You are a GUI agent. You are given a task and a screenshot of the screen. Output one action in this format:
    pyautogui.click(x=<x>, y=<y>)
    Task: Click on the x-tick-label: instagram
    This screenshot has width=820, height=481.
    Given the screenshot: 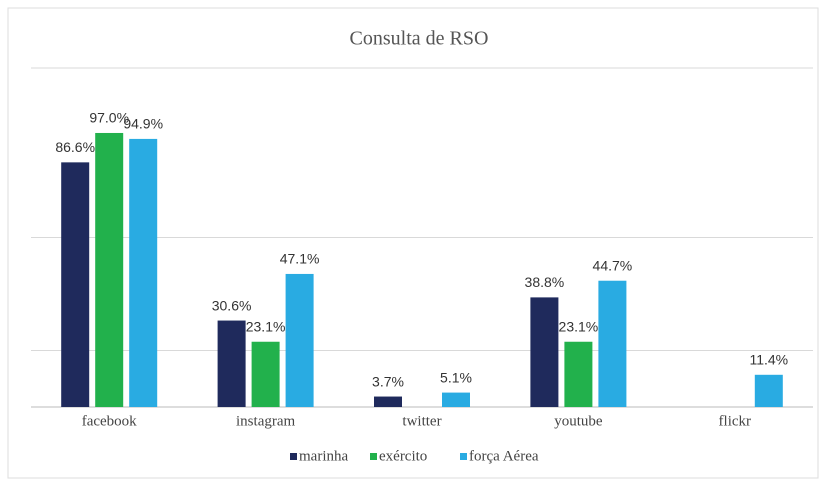 What is the action you would take?
    pyautogui.click(x=265, y=421)
    